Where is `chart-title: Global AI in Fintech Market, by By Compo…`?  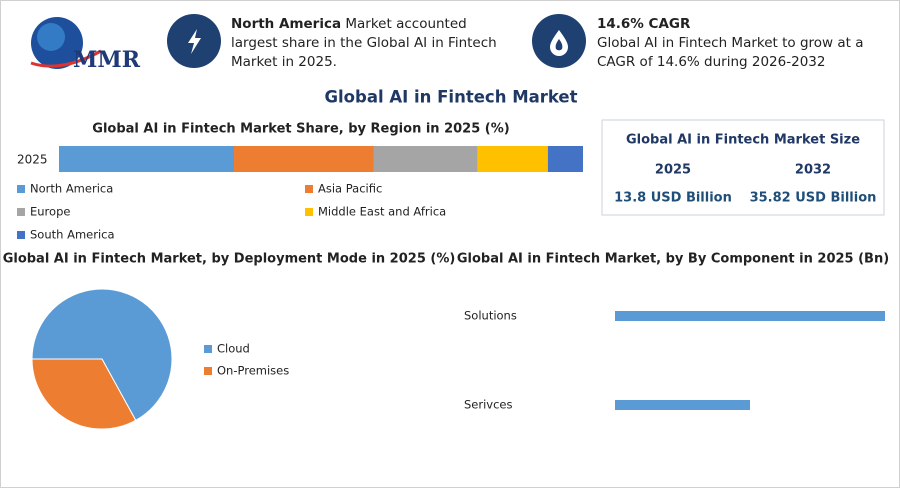
chart-title: Global AI in Fintech Market, by By Compo… is located at coordinates (673, 259).